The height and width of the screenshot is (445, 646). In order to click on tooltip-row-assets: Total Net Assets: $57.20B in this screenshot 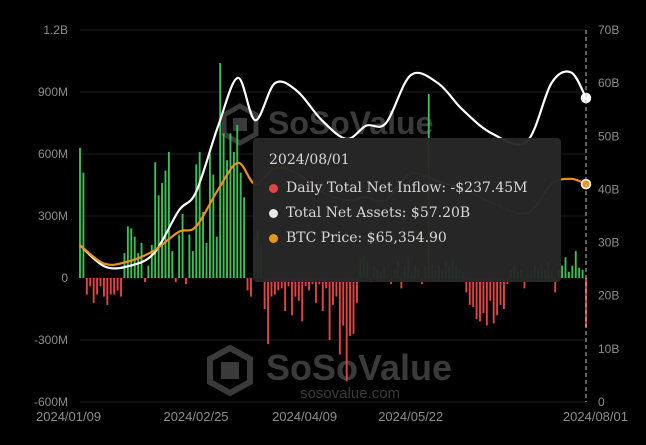, I will do `click(407, 213)`.